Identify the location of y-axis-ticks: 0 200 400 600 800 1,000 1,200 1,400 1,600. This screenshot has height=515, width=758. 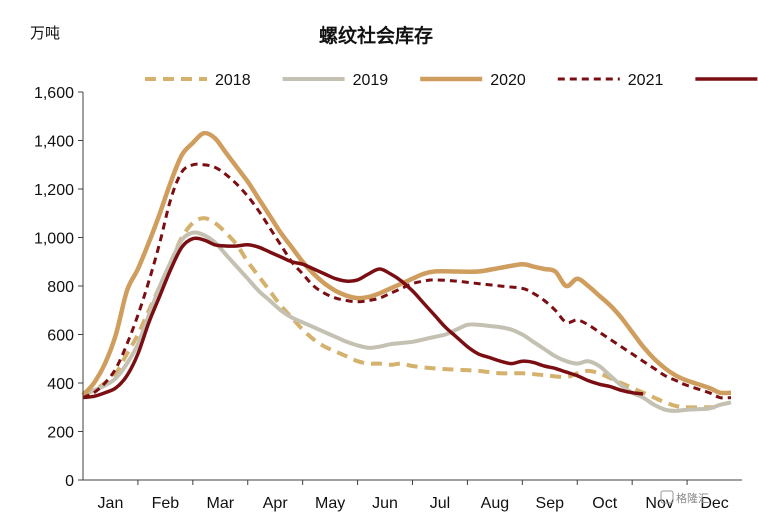
(58, 287).